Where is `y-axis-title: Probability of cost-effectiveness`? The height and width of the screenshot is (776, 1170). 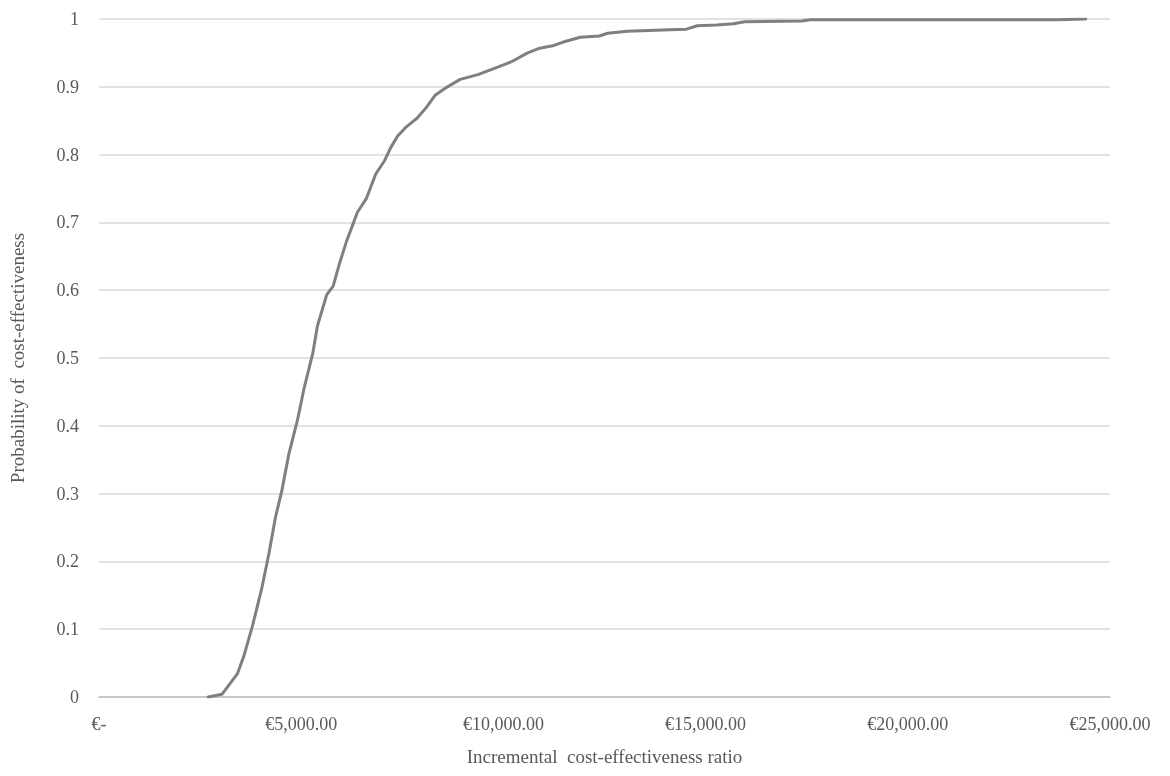
y-axis-title: Probability of cost-effectiveness is located at coordinates (17, 358).